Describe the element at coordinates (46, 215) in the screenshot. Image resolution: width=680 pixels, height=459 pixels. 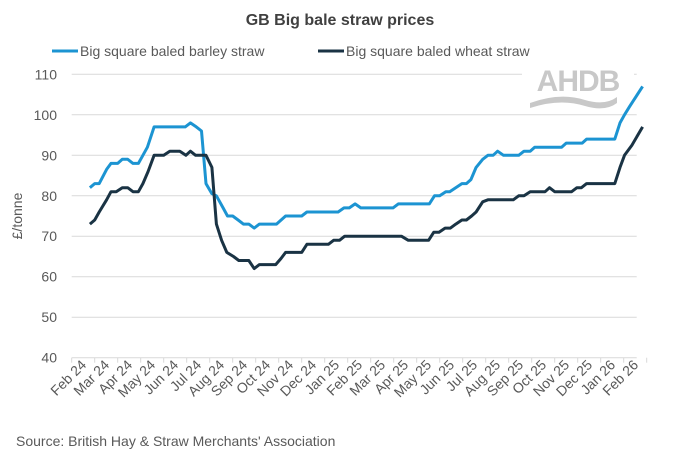
I see `y-axis-ticks: 40 50 60 70 80 90 100 110` at that location.